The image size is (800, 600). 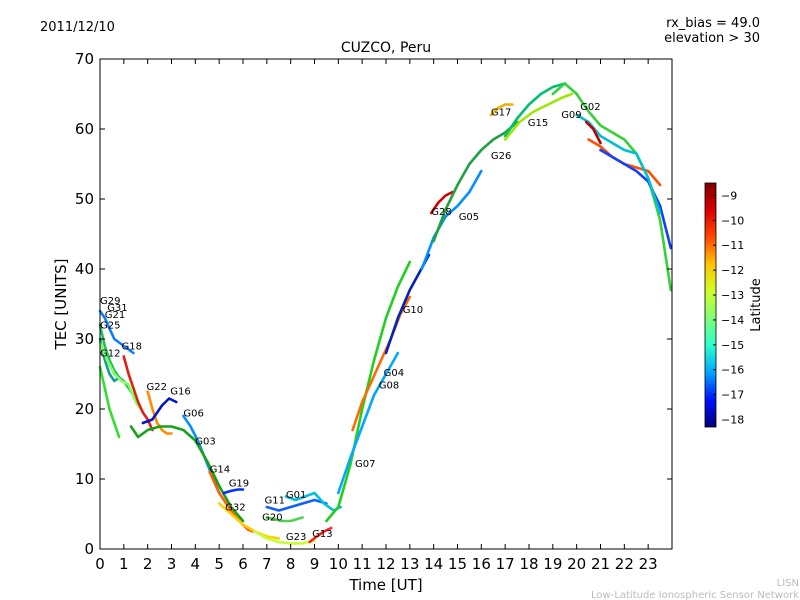 I want to click on colorbar-label: Latitude, so click(x=756, y=305).